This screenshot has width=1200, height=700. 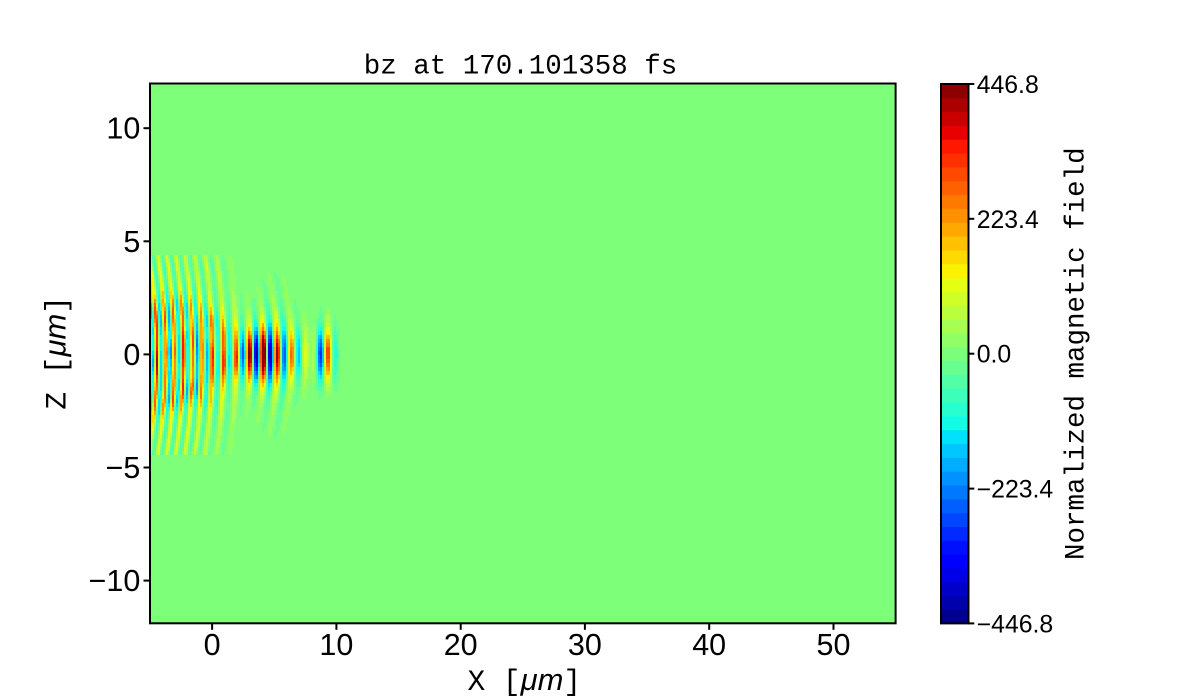 What do you see at coordinates (1015, 490) in the screenshot?
I see `svg-text: −223.4` at bounding box center [1015, 490].